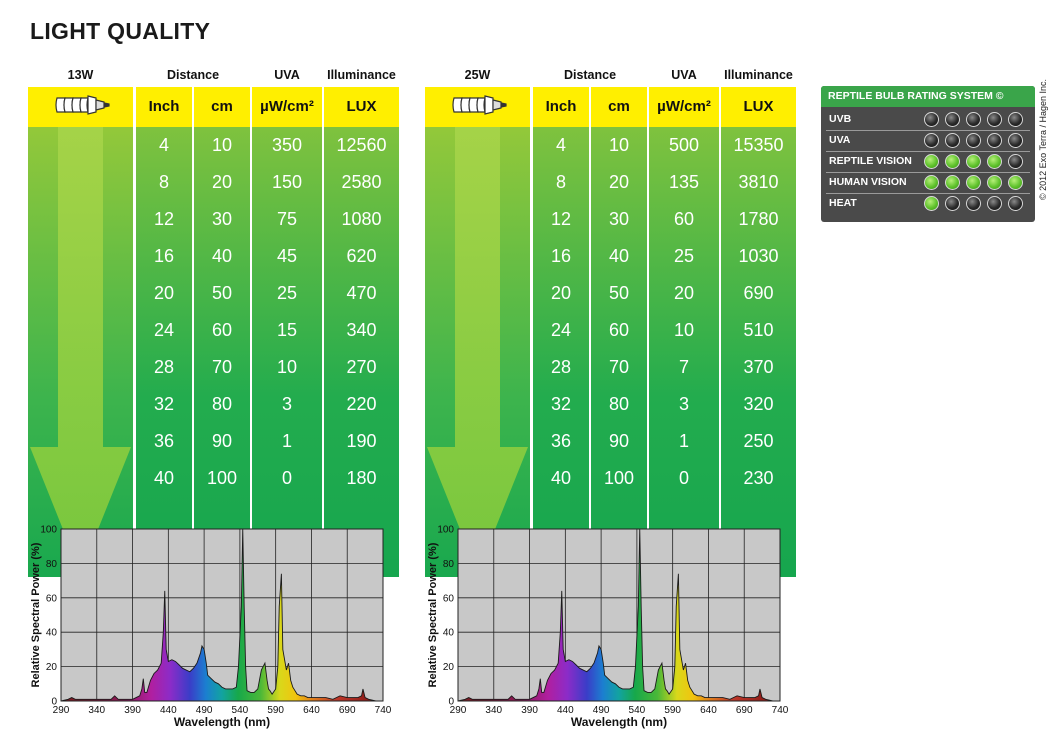 The height and width of the screenshot is (746, 1063). I want to click on lux-cell: 1780, so click(758, 219).